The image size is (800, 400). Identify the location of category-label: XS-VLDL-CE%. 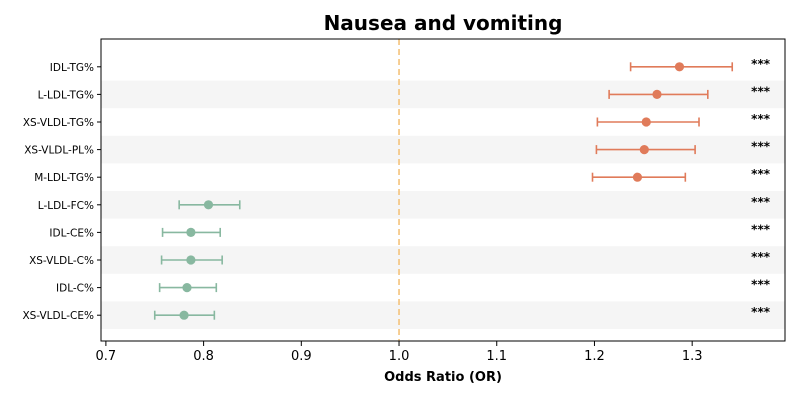
(58, 316).